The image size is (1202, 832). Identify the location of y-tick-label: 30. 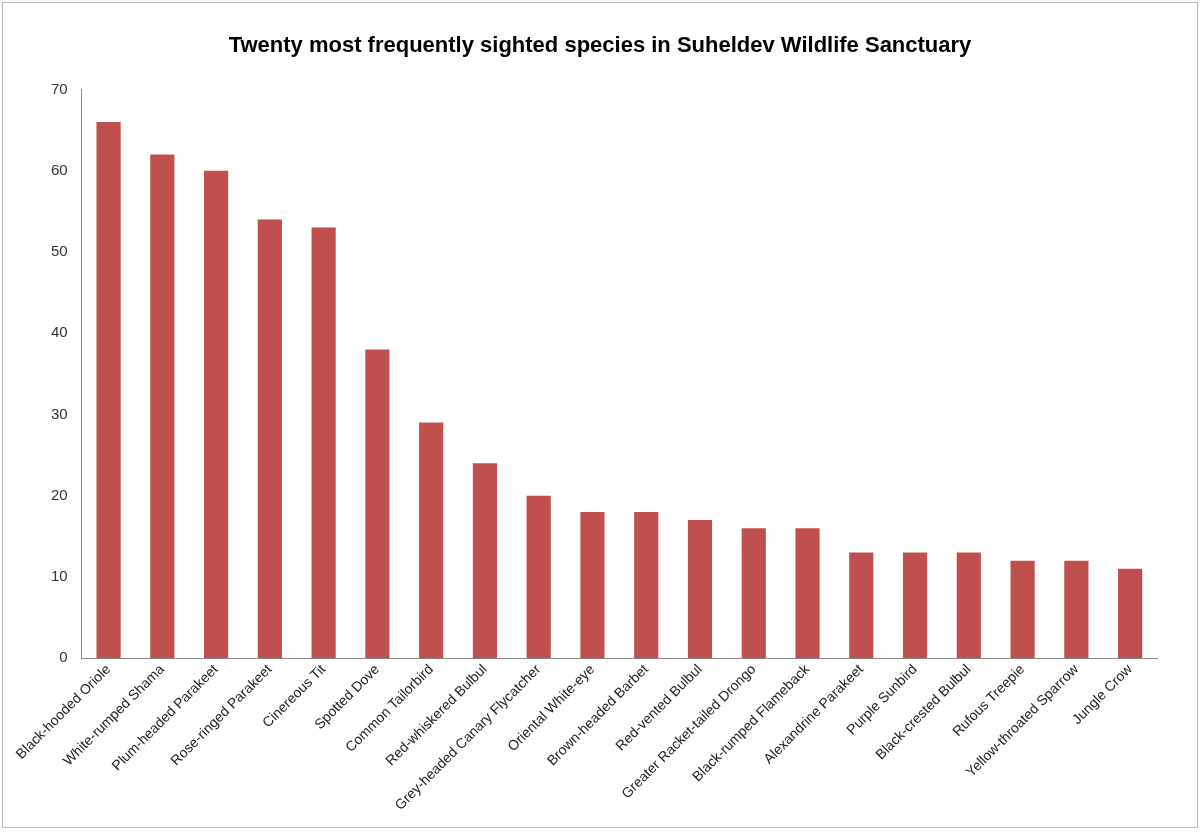
(59, 413).